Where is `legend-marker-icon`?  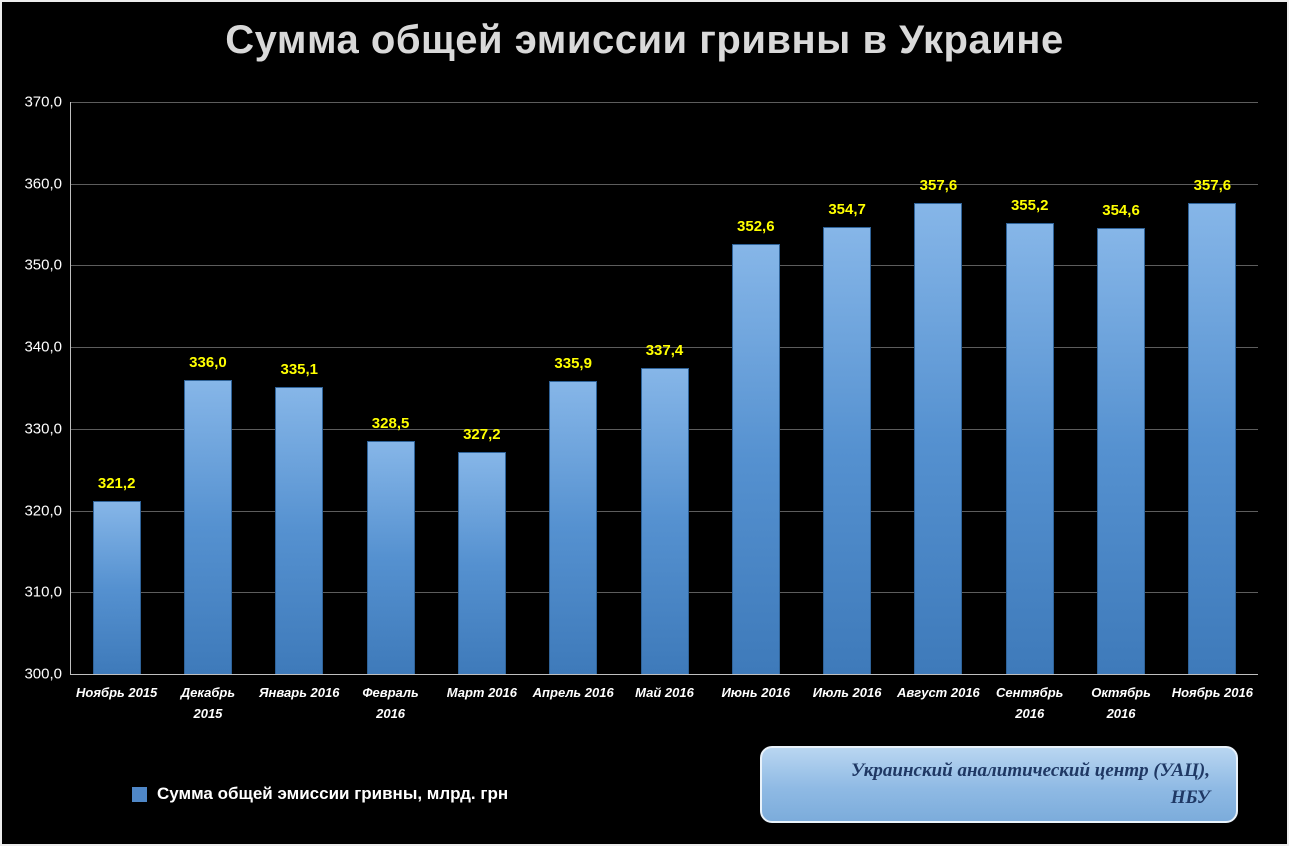 legend-marker-icon is located at coordinates (139, 794).